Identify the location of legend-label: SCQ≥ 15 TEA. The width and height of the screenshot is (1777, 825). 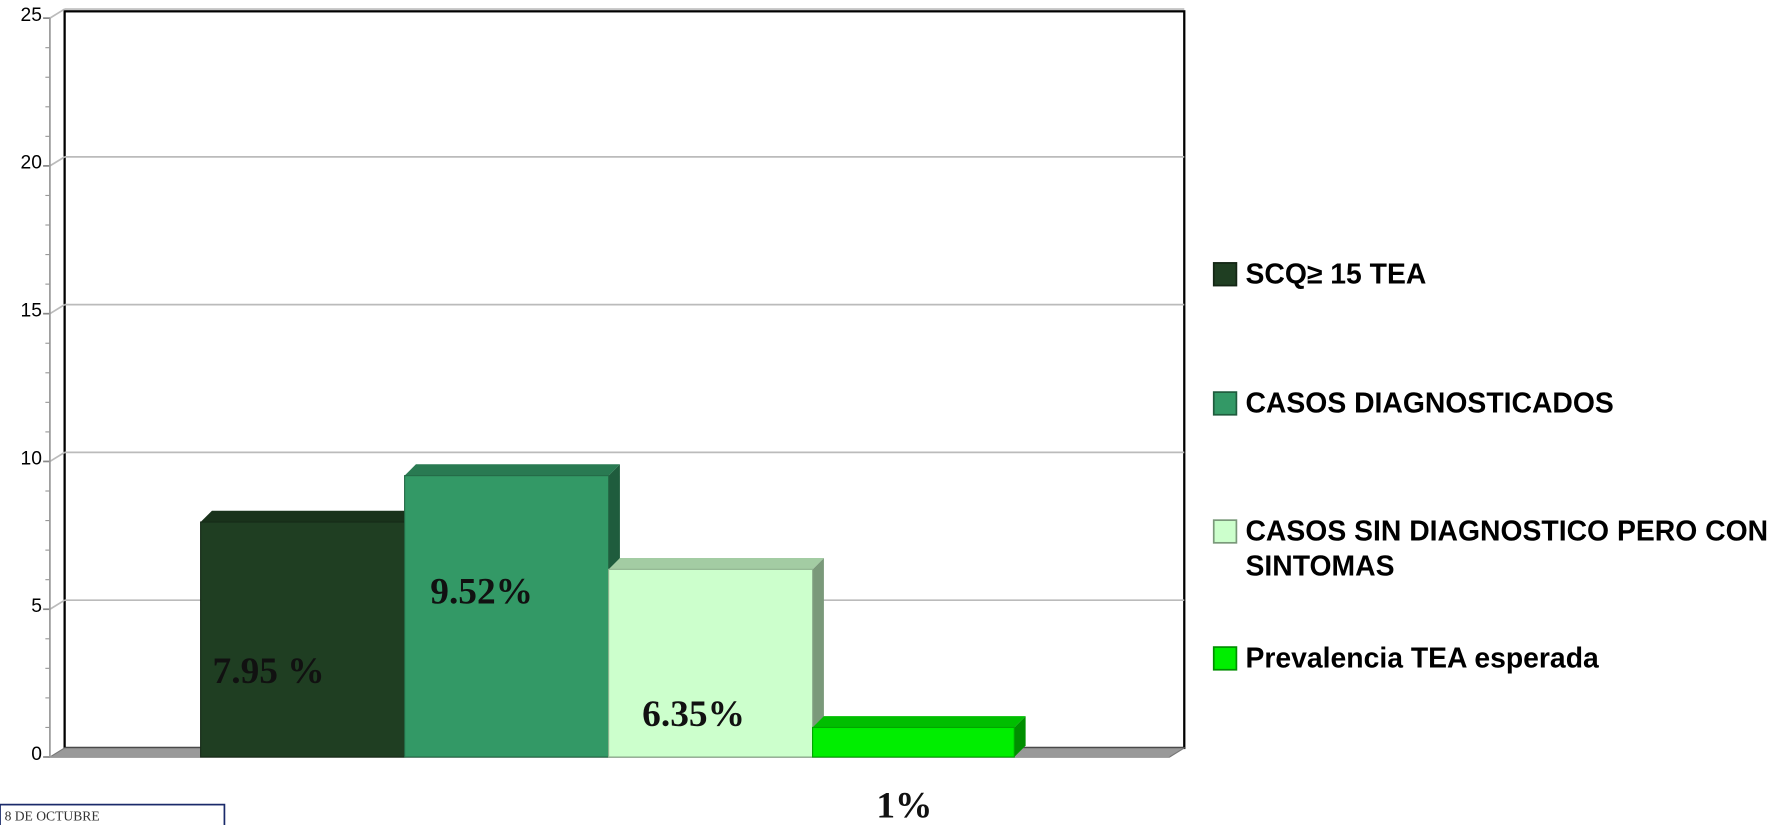
(1336, 274).